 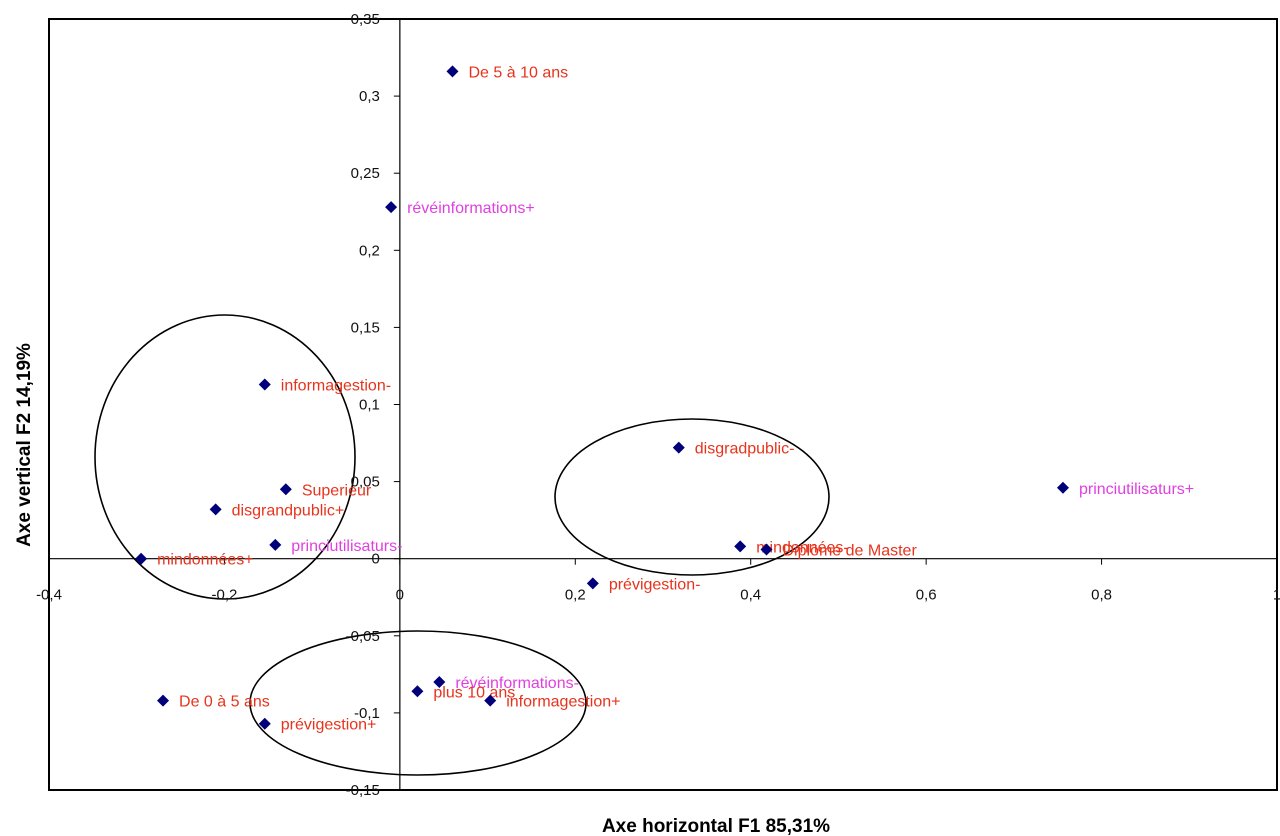 What do you see at coordinates (471, 208) in the screenshot?
I see `data-point-label: révéinformations+` at bounding box center [471, 208].